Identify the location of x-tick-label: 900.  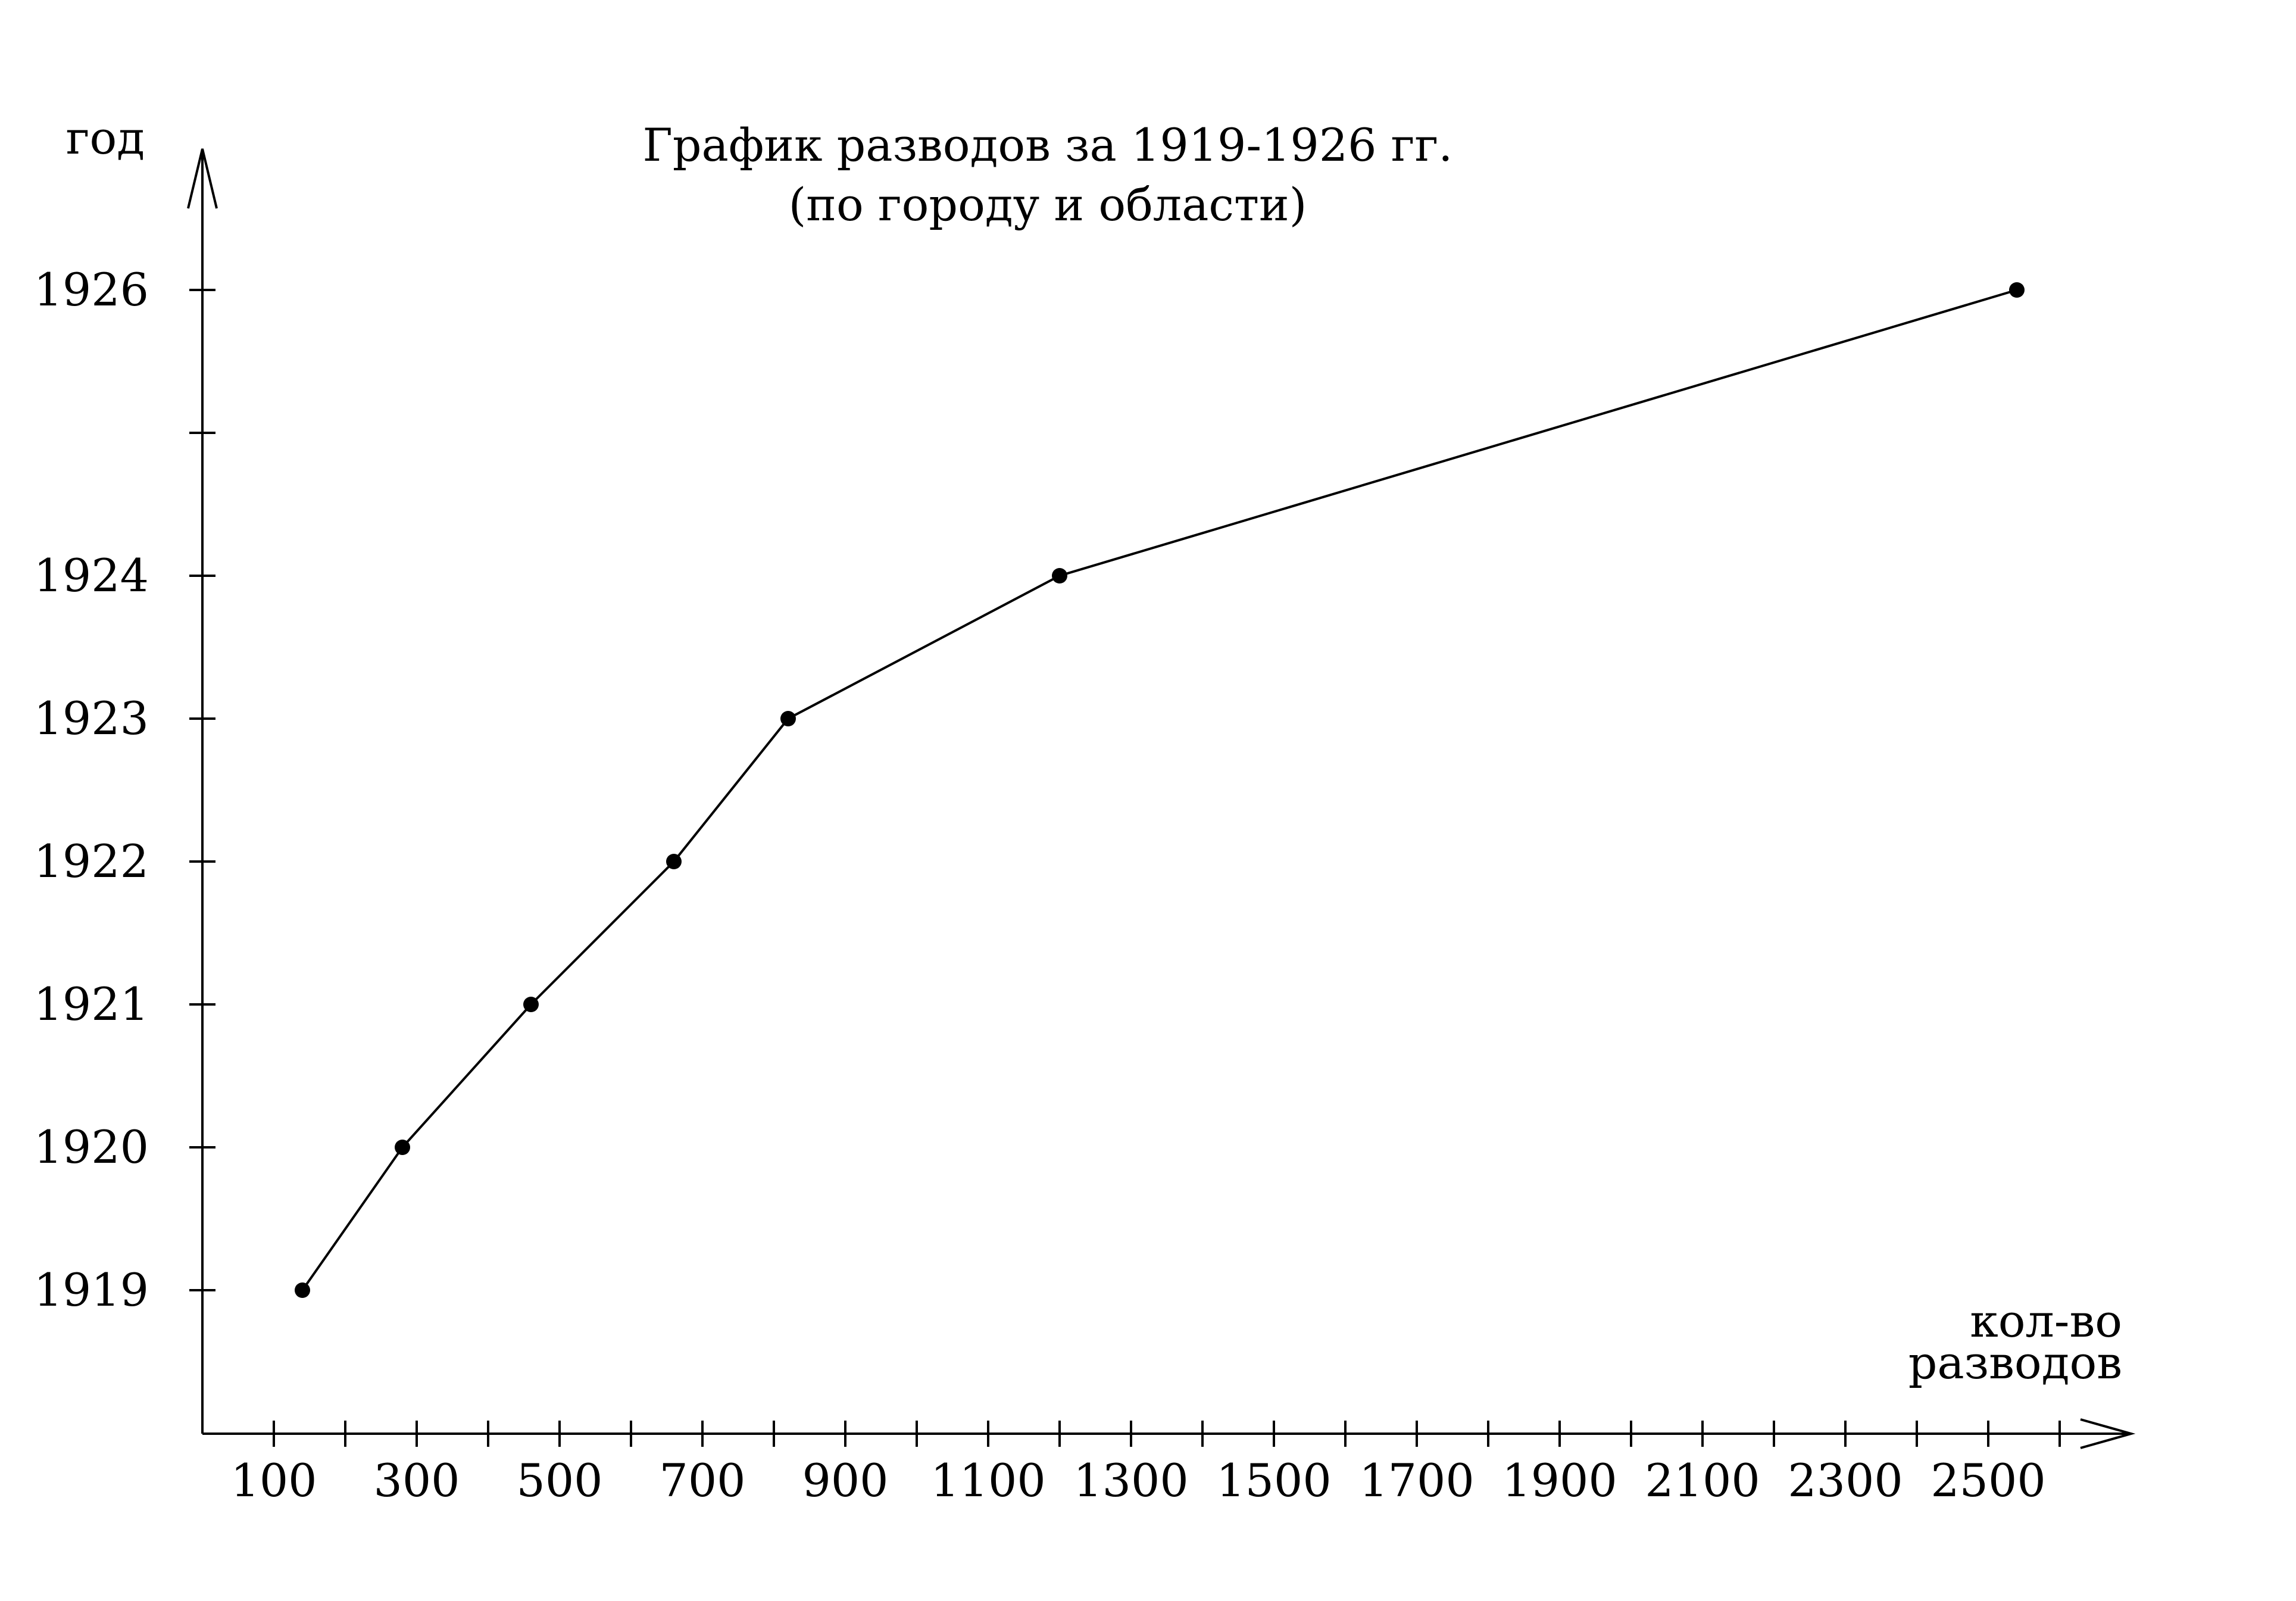
(845, 1481).